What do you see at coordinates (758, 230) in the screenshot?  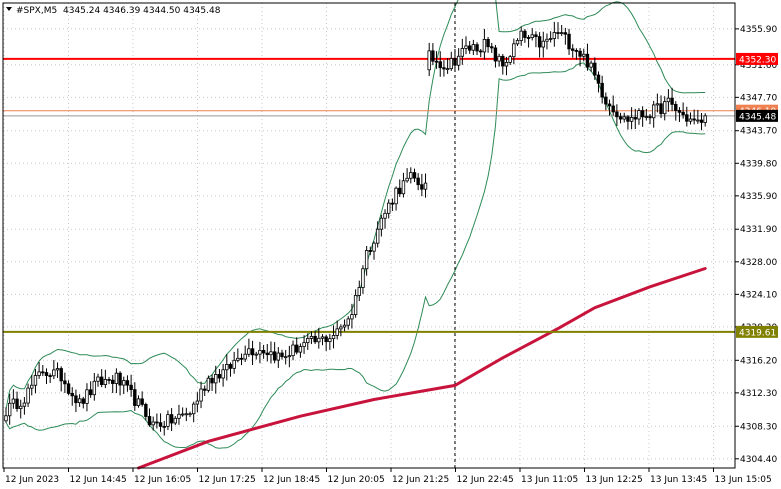 I see `y-tick-label: 4331.90` at bounding box center [758, 230].